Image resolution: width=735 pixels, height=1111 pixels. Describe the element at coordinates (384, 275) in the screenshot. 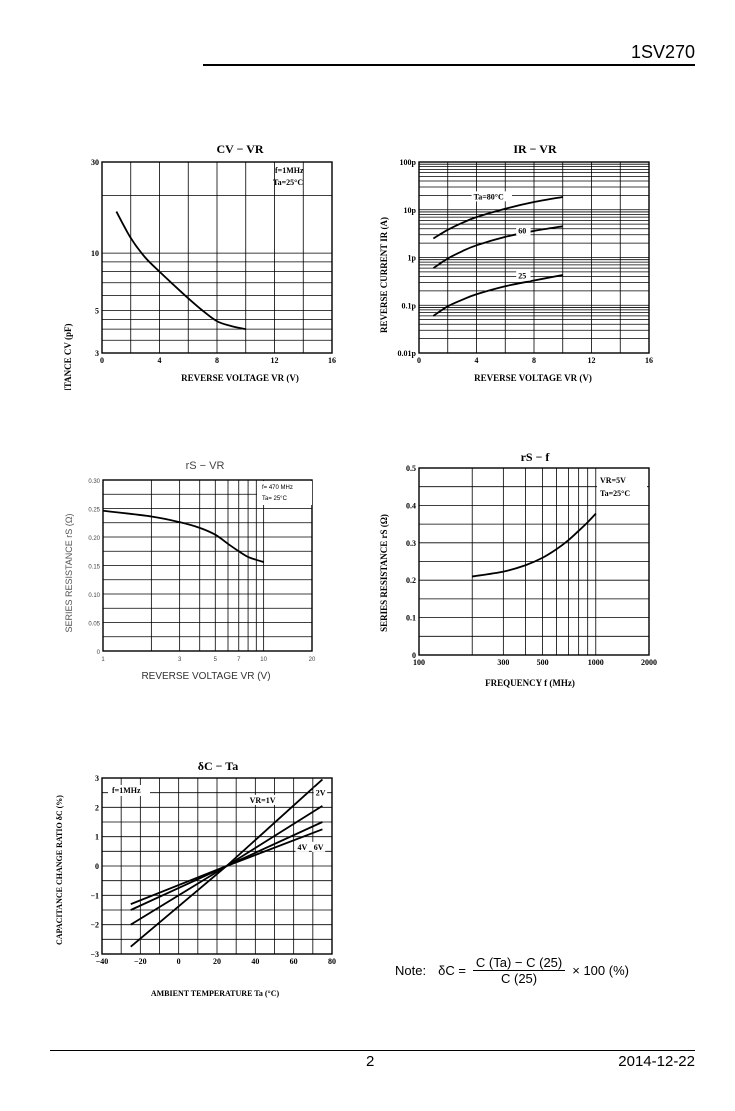

I see `y-axis-label: REVERSE CURRENT IR (A)` at that location.